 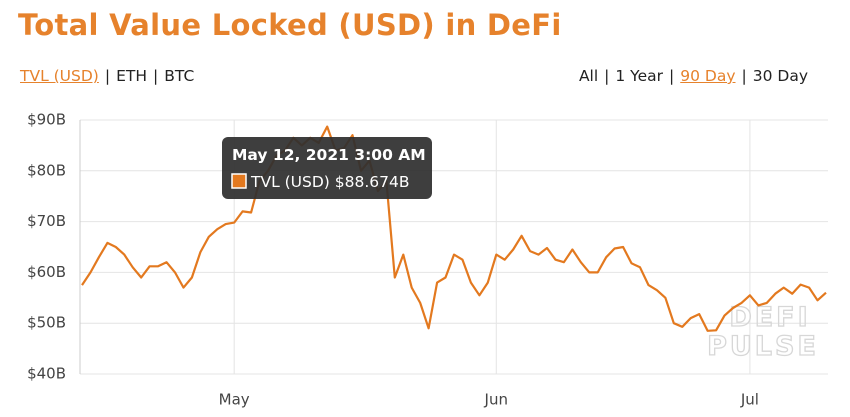 I want to click on tooltip-swatch, so click(x=239, y=181).